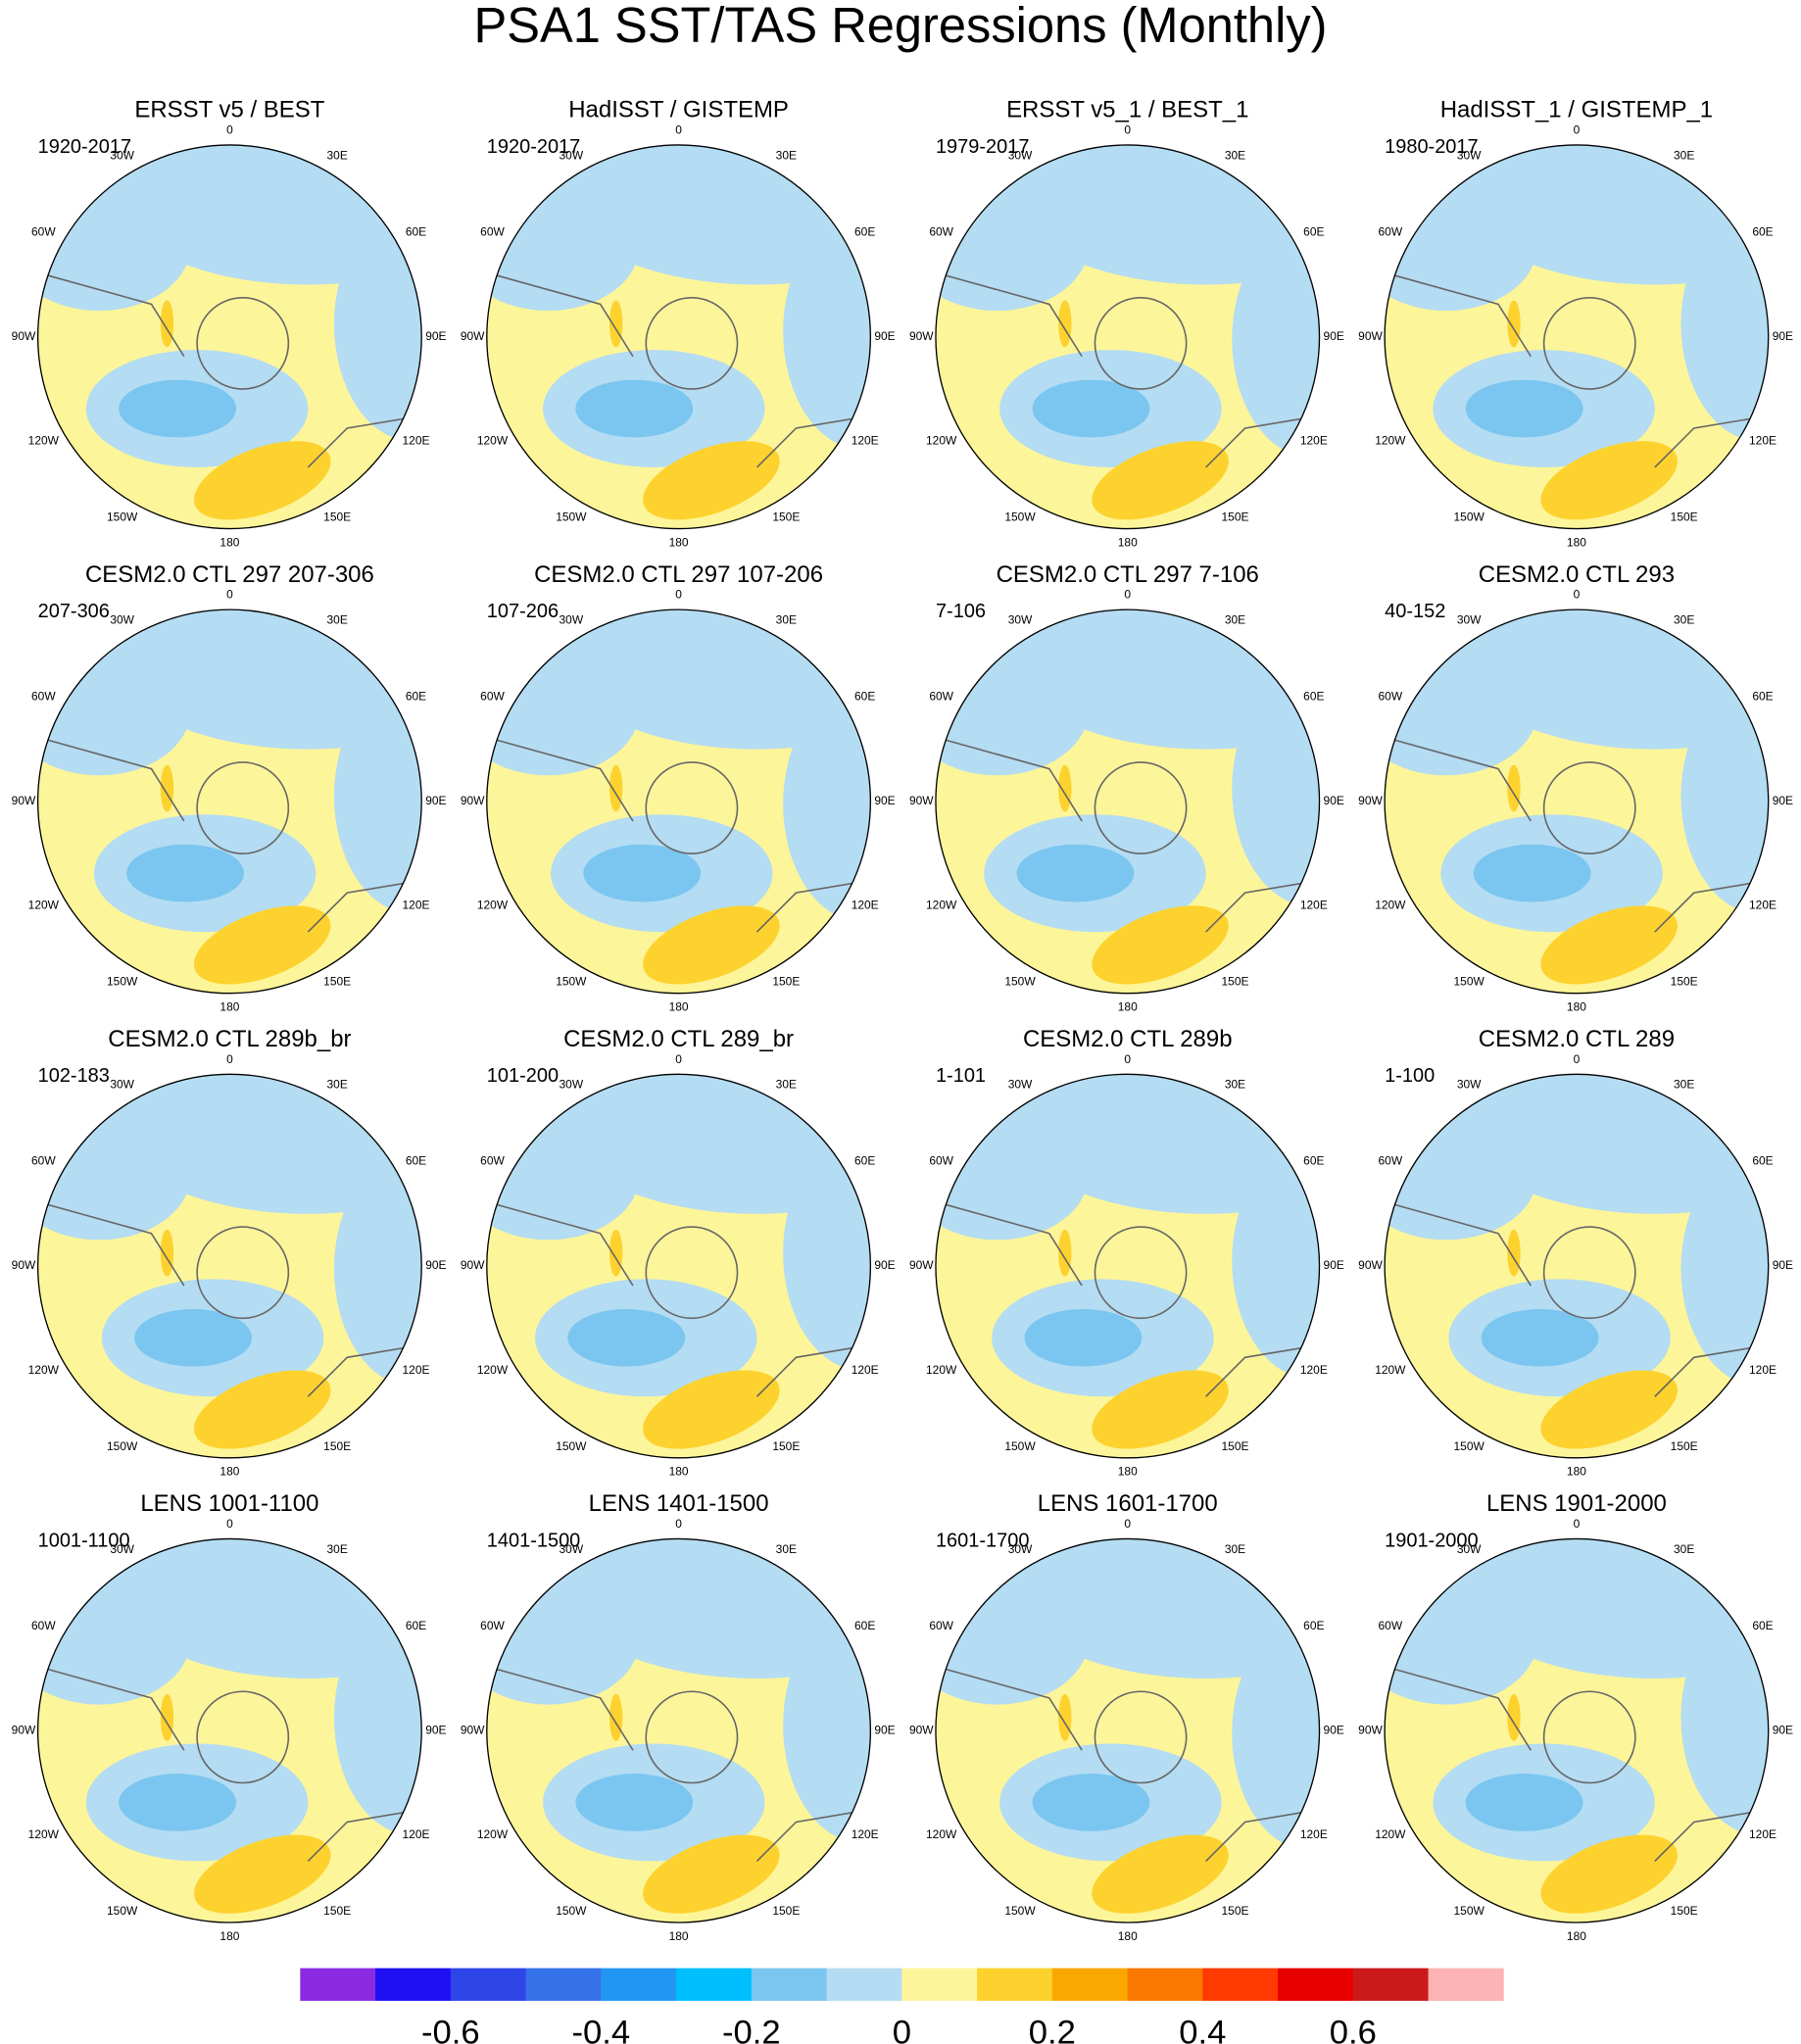  Describe the element at coordinates (85, 147) in the screenshot. I see `panel-period: 1920-2017` at that location.